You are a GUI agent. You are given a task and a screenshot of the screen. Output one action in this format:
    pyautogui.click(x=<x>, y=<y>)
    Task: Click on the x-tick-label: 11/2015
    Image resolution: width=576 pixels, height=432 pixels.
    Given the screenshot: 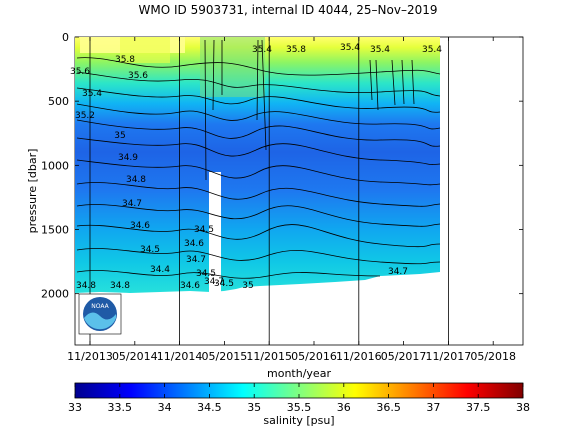 What is the action you would take?
    pyautogui.click(x=269, y=356)
    